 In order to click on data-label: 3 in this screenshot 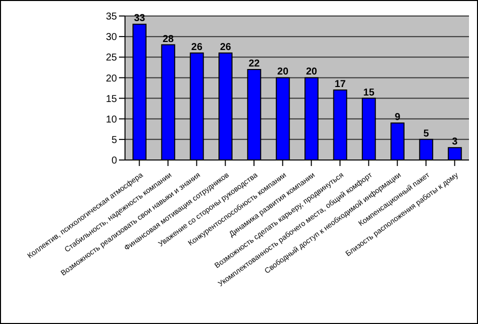, I will do `click(455, 142)`.